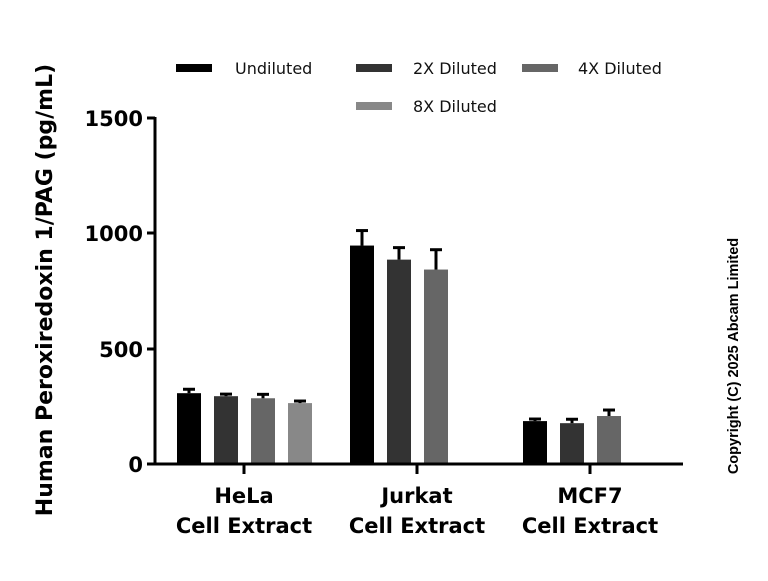 The width and height of the screenshot is (768, 581). I want to click on legend-swatch-8x-diluted, so click(374, 106).